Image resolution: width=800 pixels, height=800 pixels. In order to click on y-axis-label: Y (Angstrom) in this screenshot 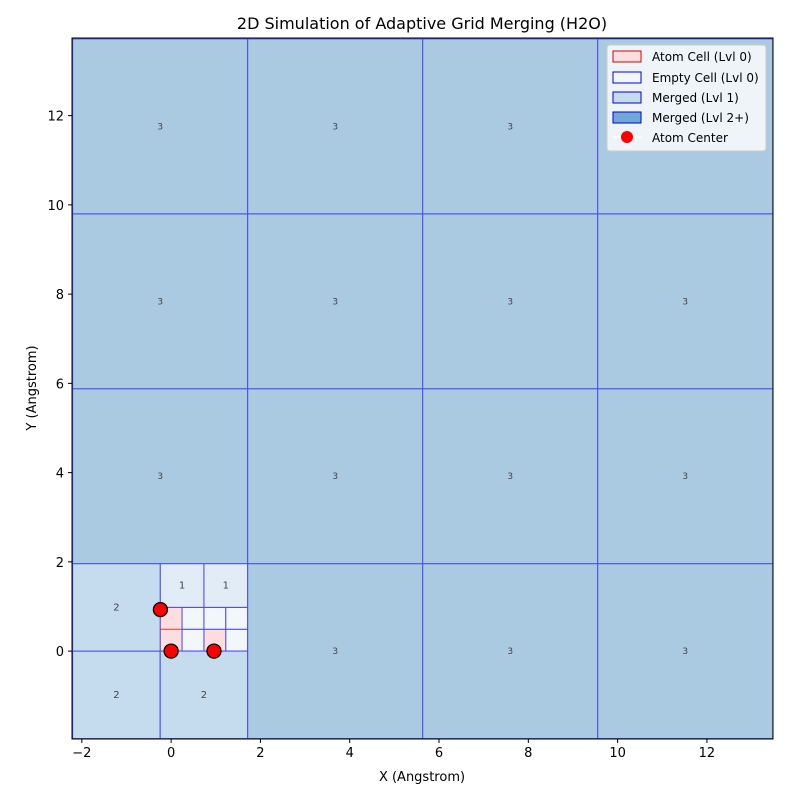, I will do `click(32, 388)`.